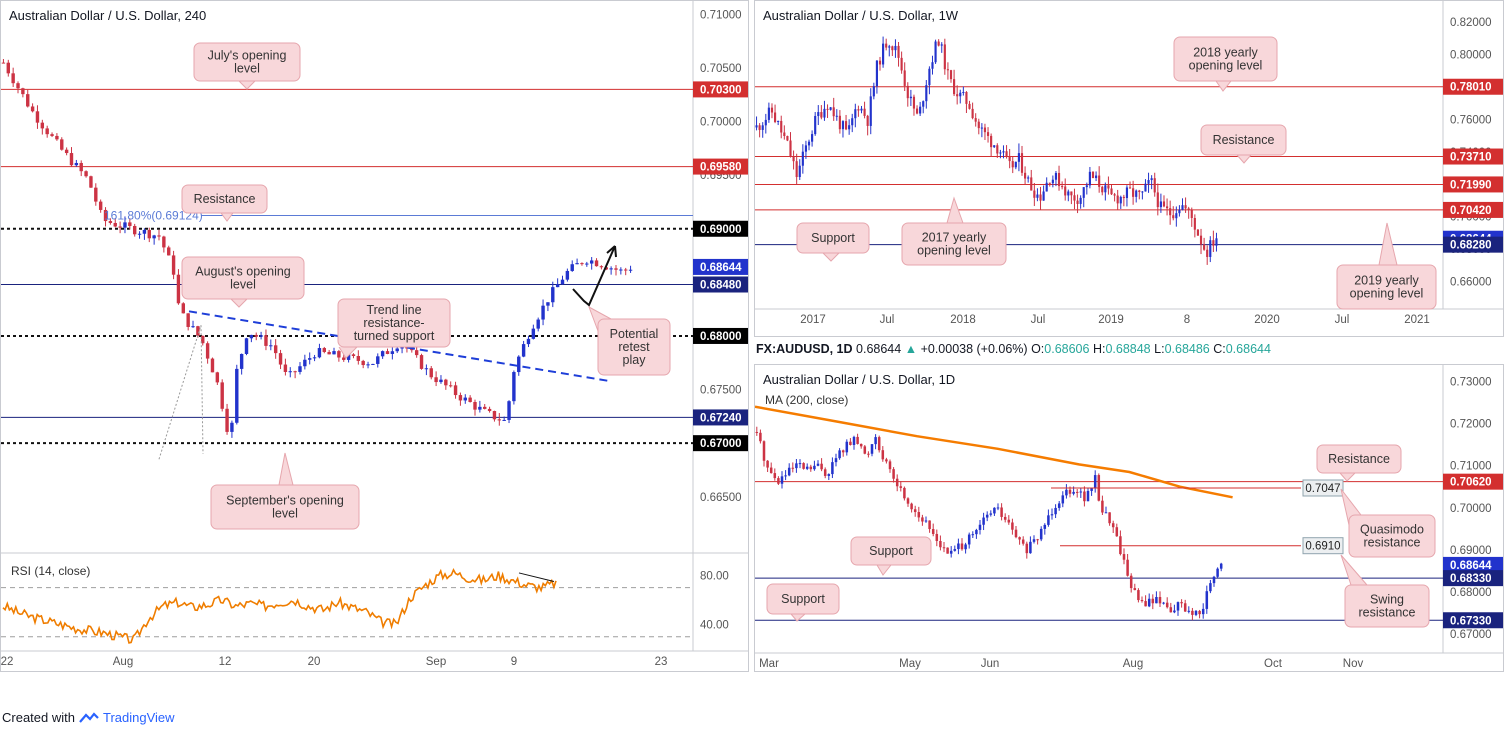 This screenshot has width=1504, height=730. I want to click on footer-brand: TradingView, so click(138, 717).